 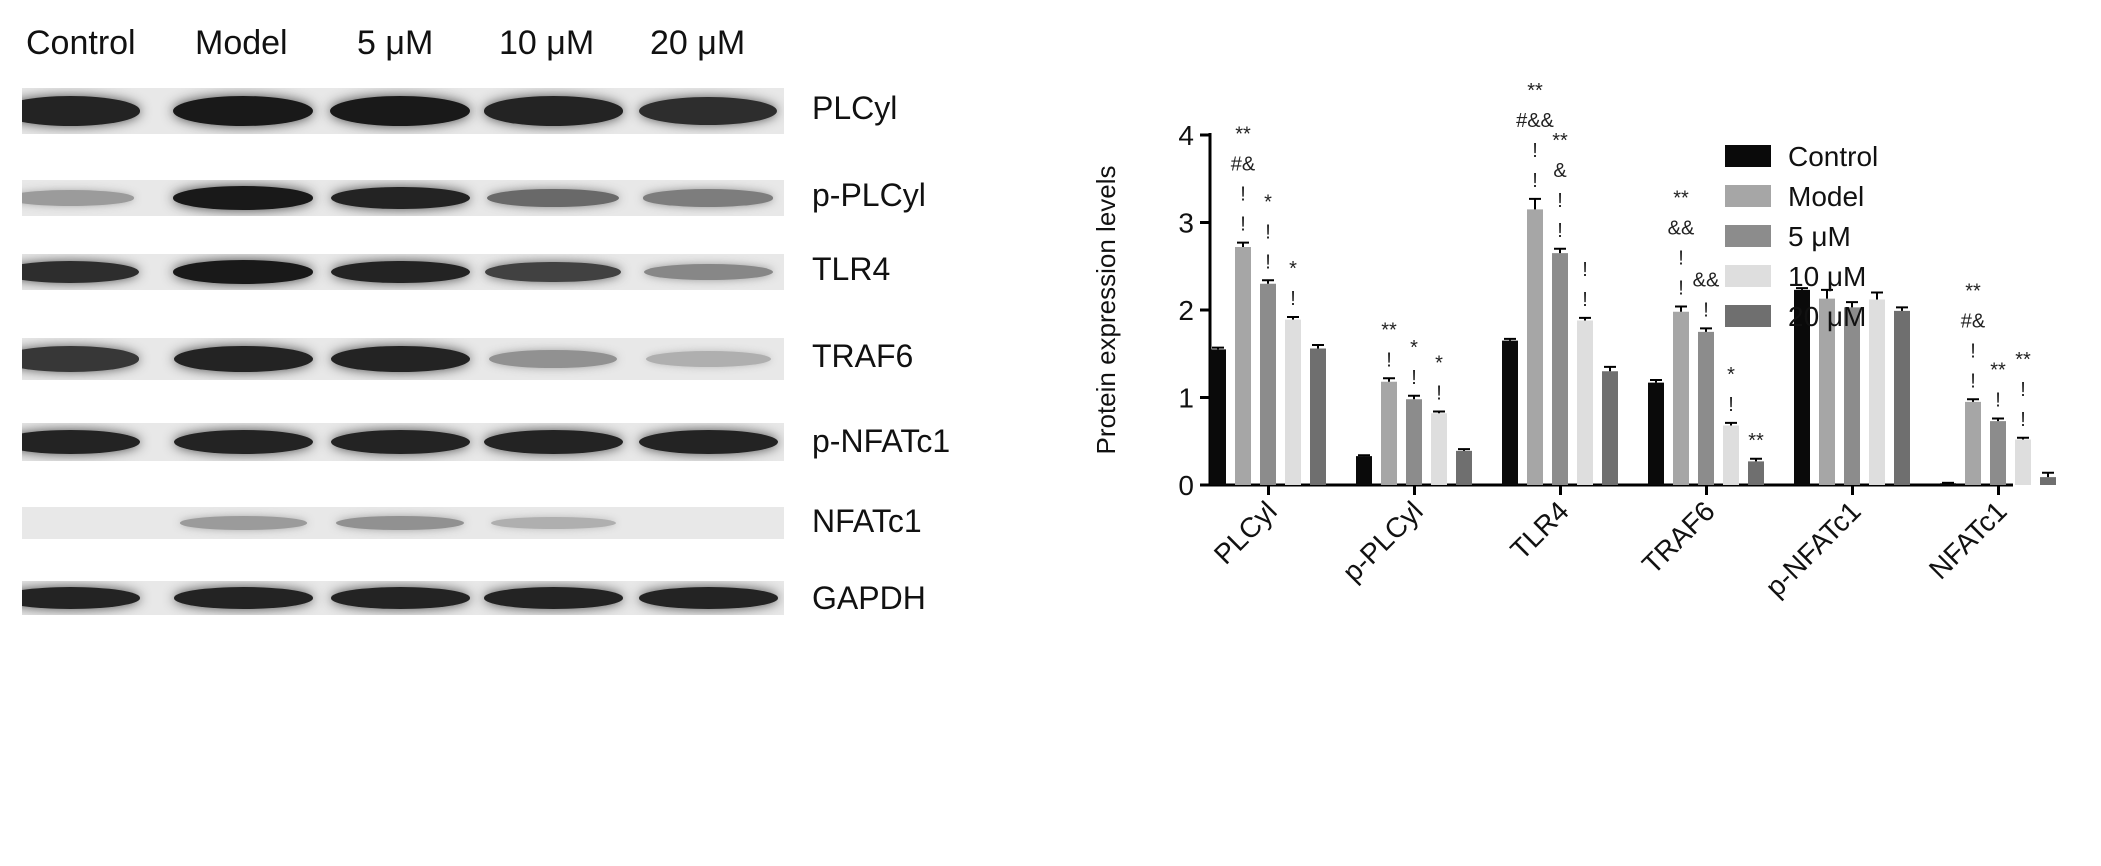 I want to click on protein-label: PLCyl, so click(x=855, y=108).